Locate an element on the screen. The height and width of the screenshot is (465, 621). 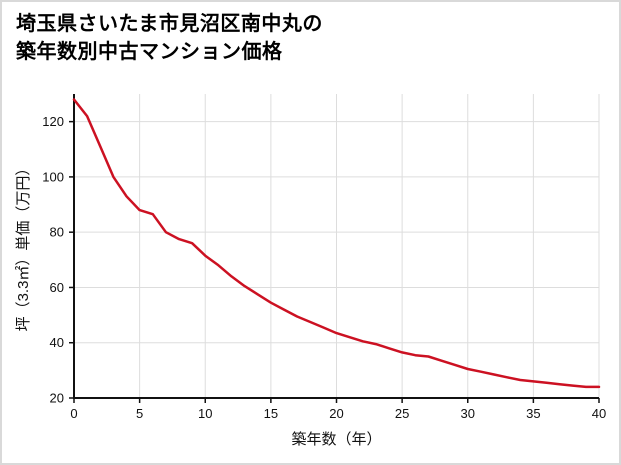
y-tick-label: 80 is located at coordinates (57, 232).